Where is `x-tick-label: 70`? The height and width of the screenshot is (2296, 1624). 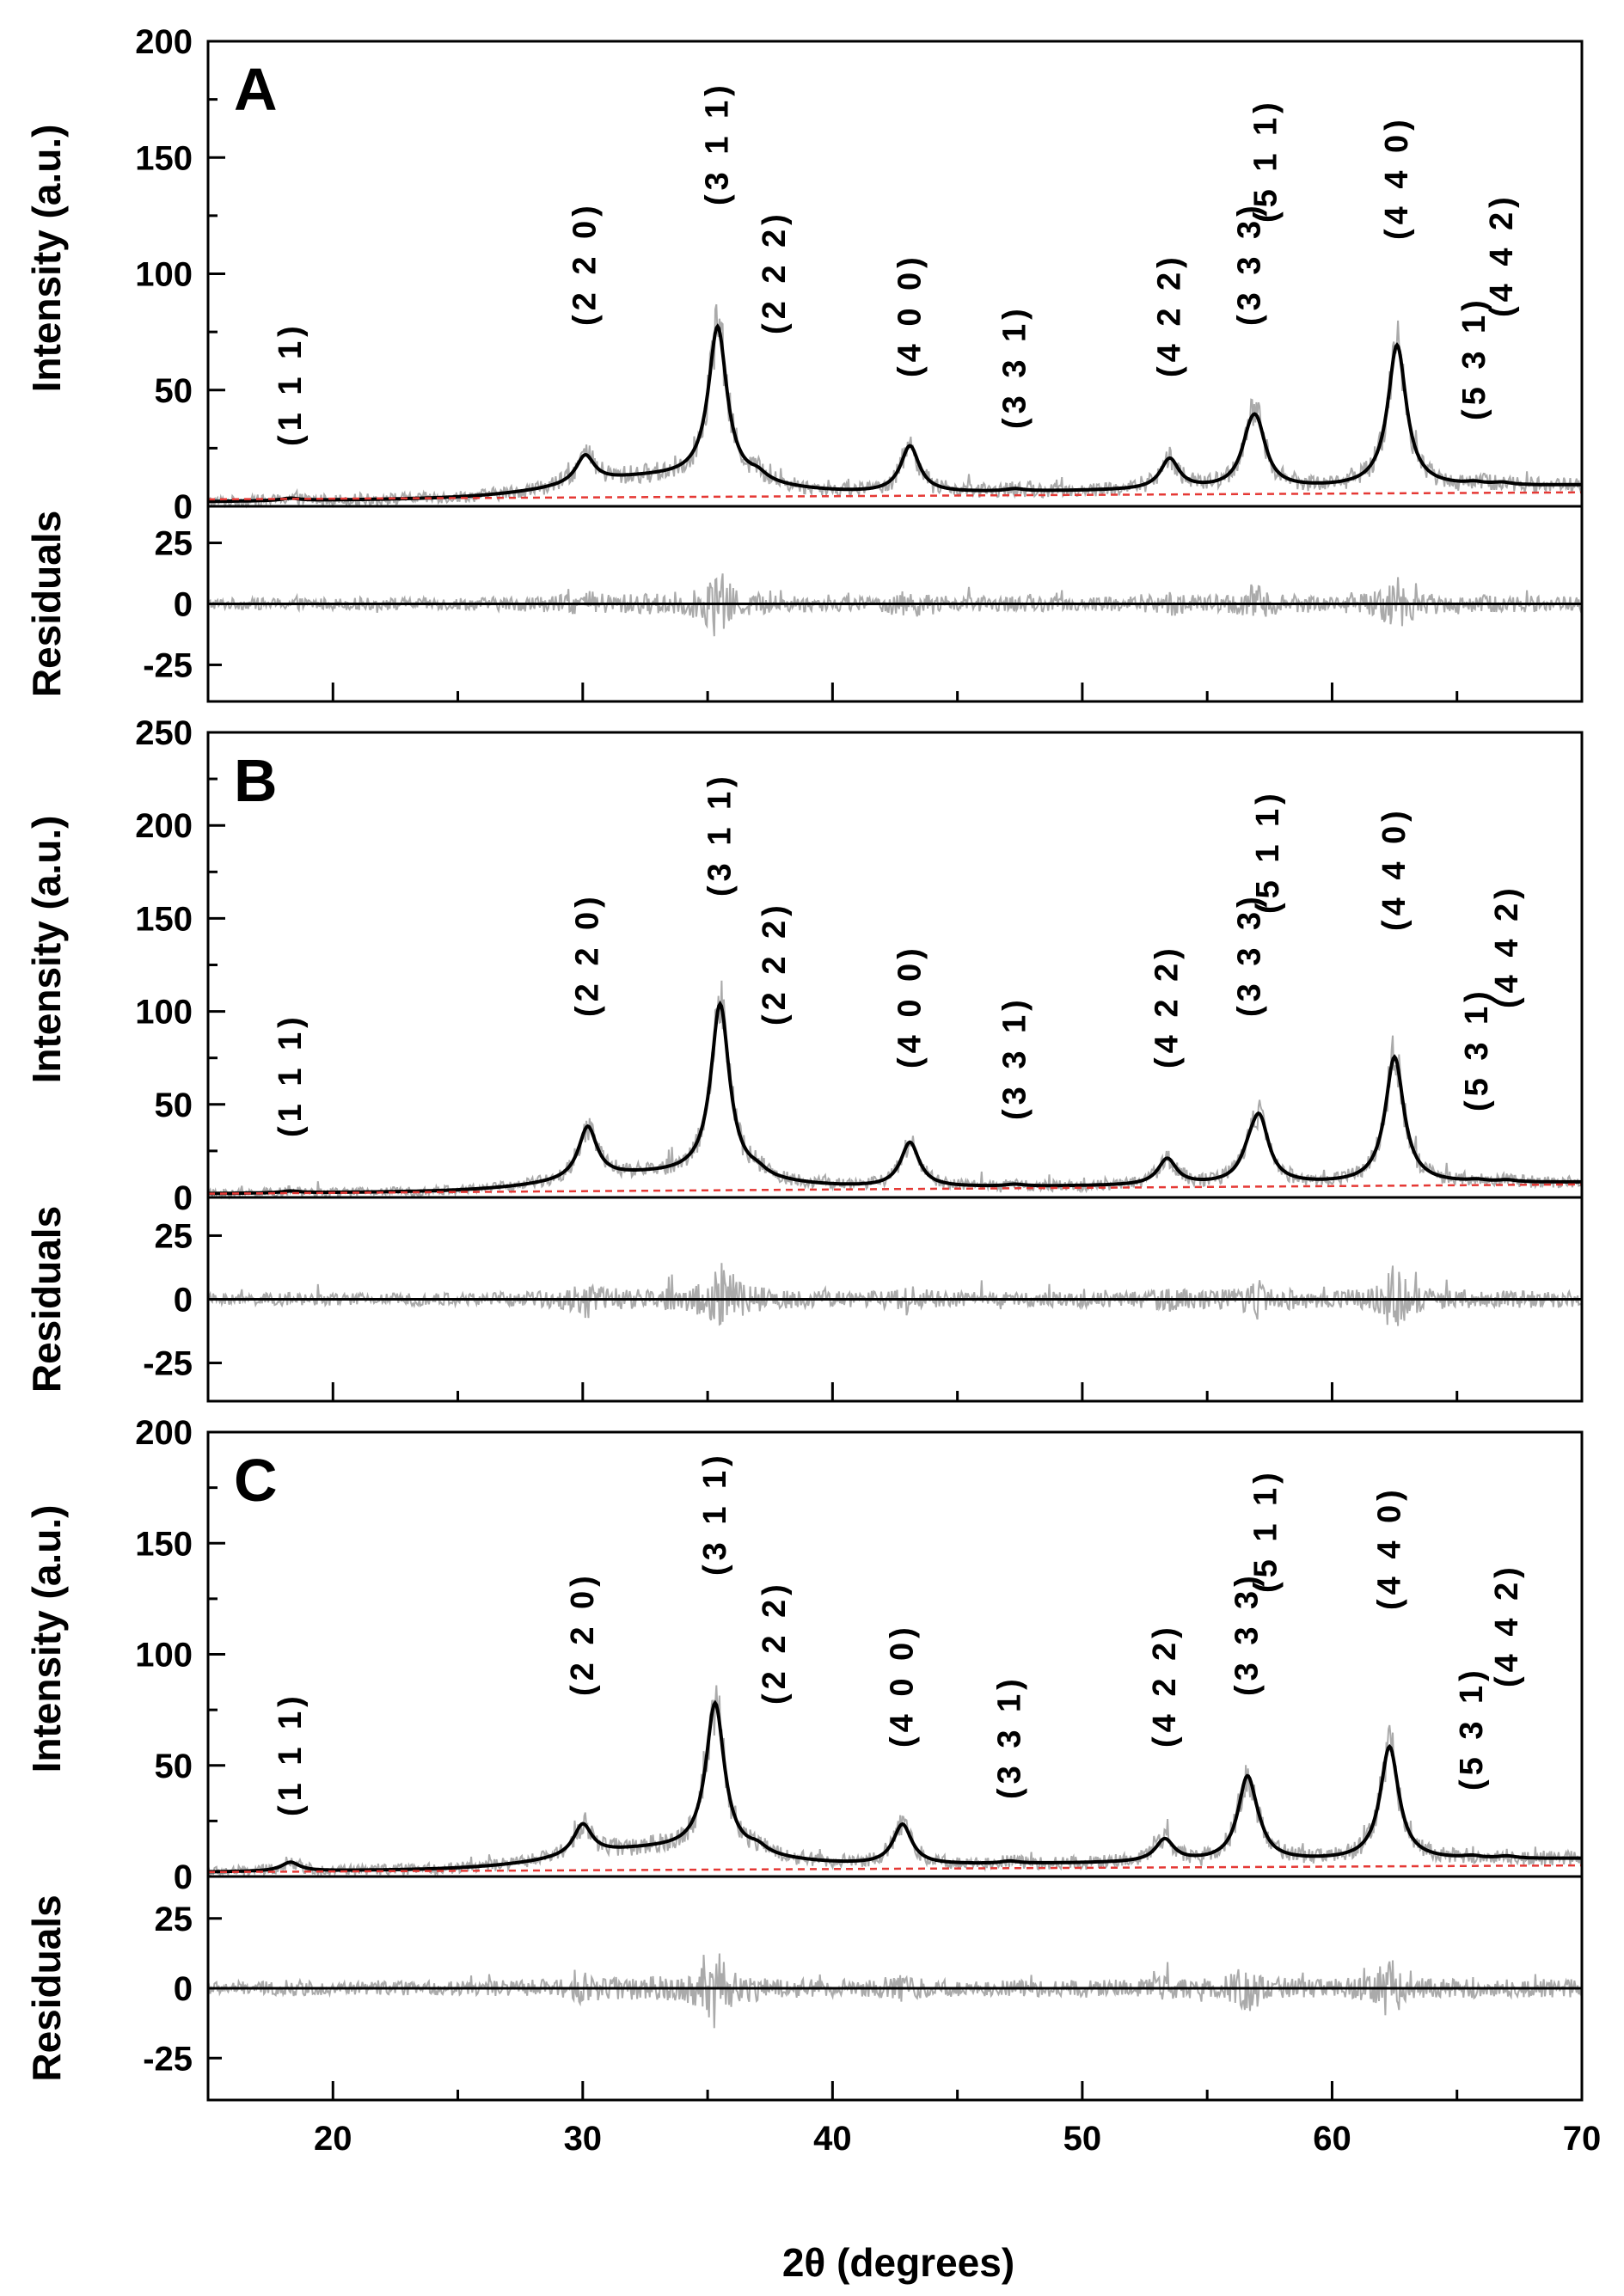
x-tick-label: 70 is located at coordinates (1582, 2139).